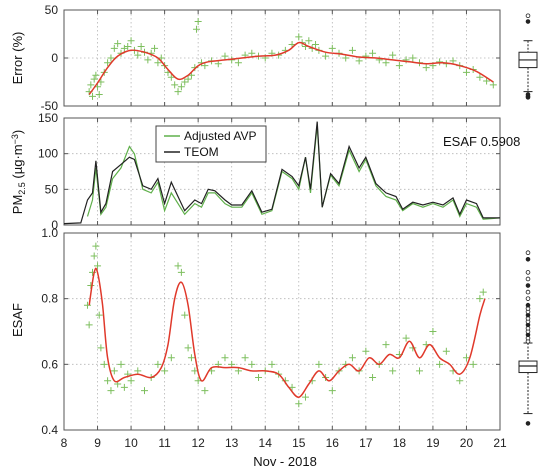 Image resolution: width=550 pixels, height=474 pixels. What do you see at coordinates (17, 320) in the screenshot?
I see `esaf-ylabel: ESAF` at bounding box center [17, 320].